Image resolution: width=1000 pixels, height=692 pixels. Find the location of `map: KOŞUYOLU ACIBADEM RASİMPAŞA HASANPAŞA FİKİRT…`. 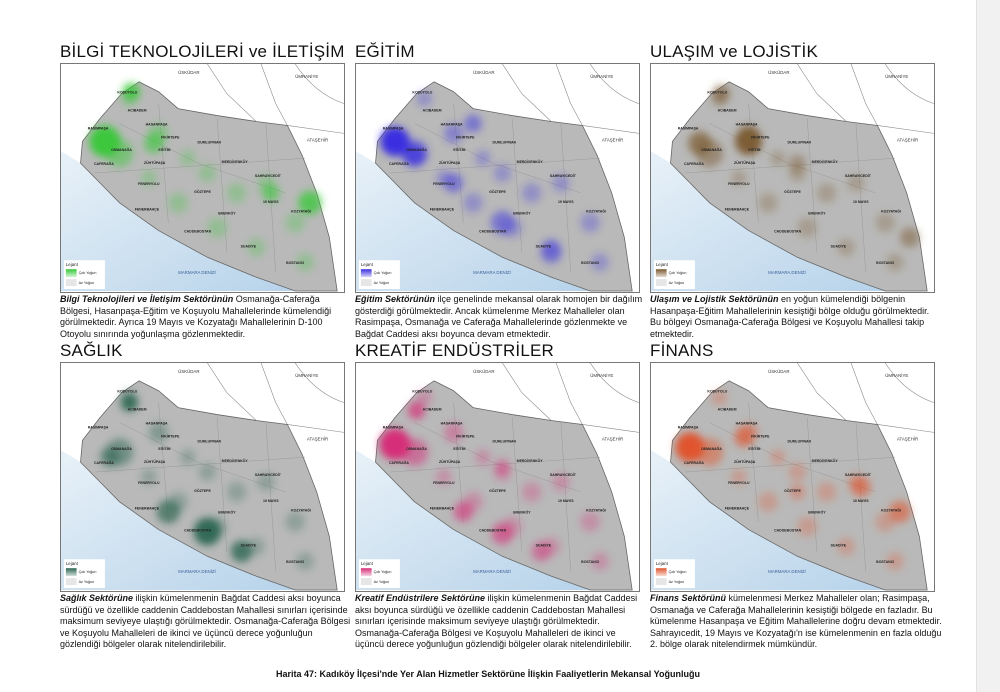

map: KOŞUYOLU ACIBADEM RASİMPAŞA HASANPAŞA FİKİRT… is located at coordinates (497, 178).